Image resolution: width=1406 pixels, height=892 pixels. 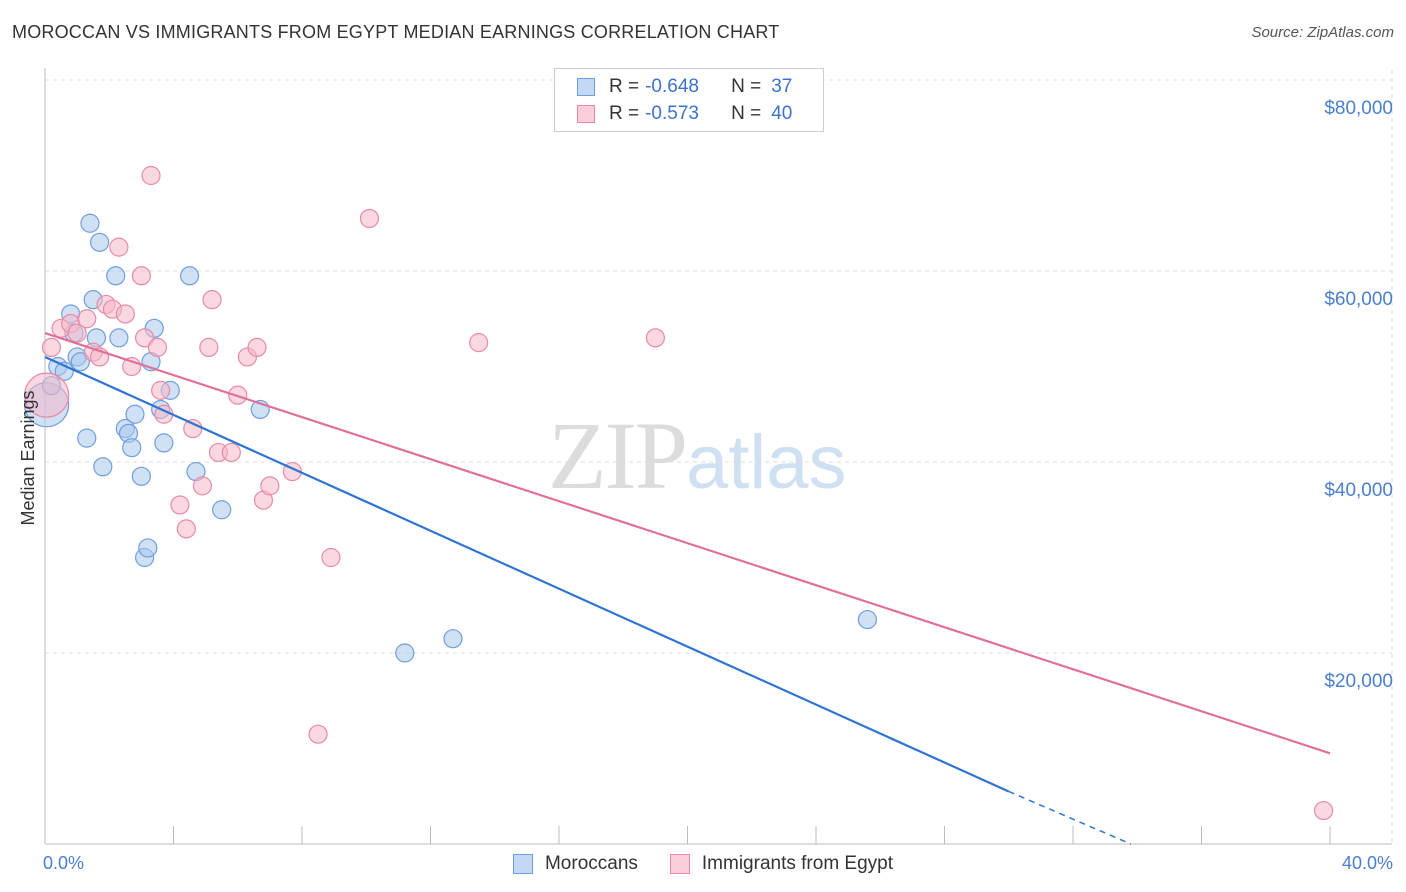 I want to click on chart-source: Source: ZipAtlas.com, so click(x=1322, y=32).